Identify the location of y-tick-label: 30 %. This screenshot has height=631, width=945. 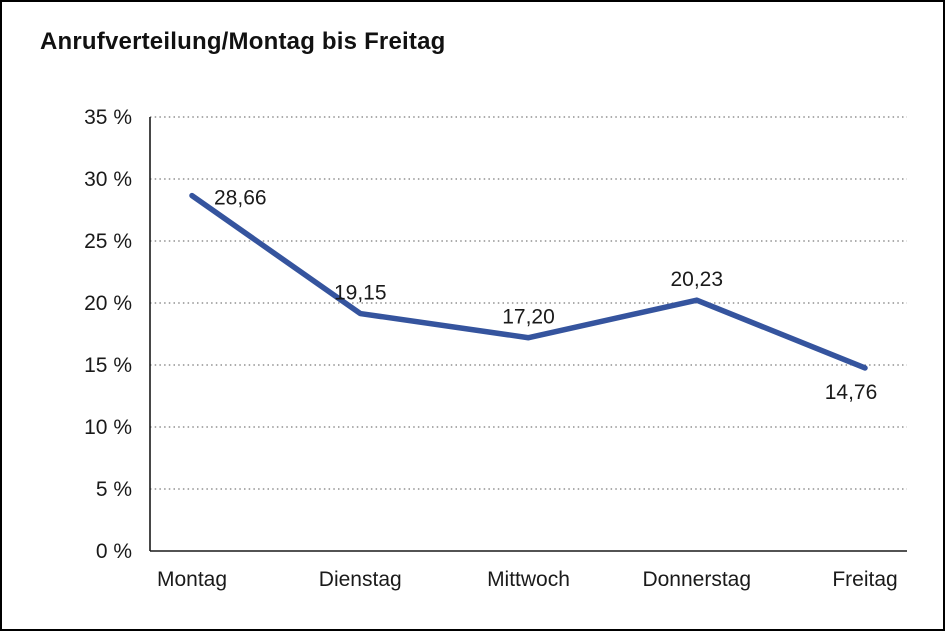
(108, 179).